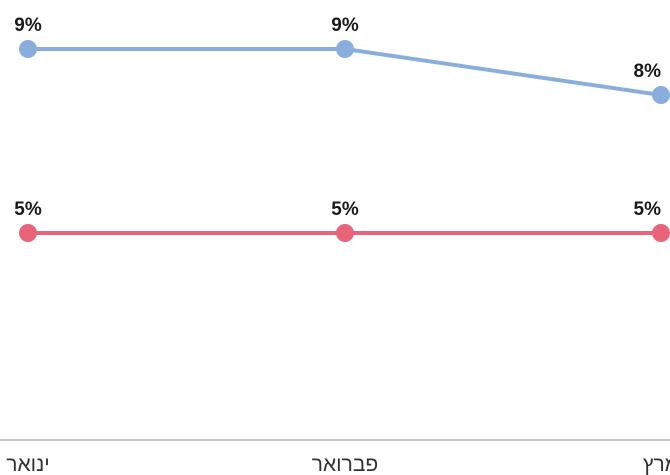 The width and height of the screenshot is (670, 475). Describe the element at coordinates (648, 71) in the screenshot. I see `series-1-value-label: 8%` at that location.